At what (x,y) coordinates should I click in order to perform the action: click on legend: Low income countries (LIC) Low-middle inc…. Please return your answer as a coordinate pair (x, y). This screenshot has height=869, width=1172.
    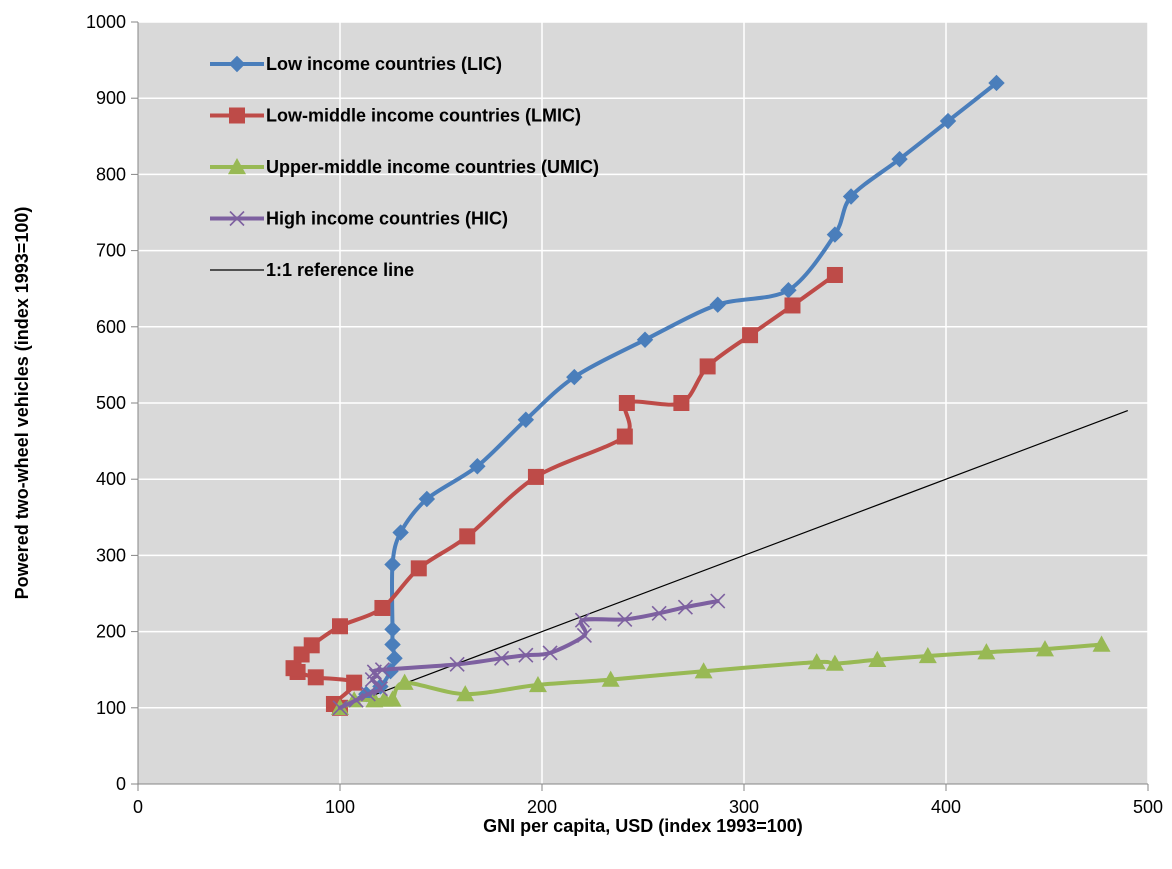
    Looking at the image, I should click on (404, 167).